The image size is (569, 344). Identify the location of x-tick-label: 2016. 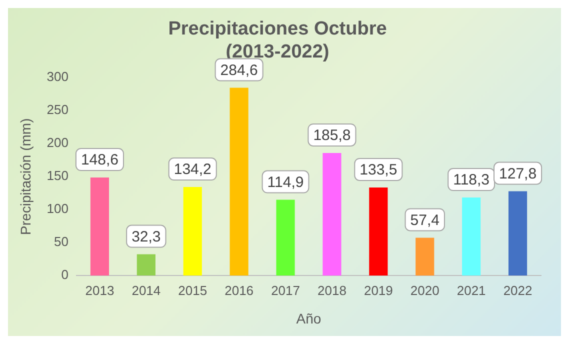
(239, 290).